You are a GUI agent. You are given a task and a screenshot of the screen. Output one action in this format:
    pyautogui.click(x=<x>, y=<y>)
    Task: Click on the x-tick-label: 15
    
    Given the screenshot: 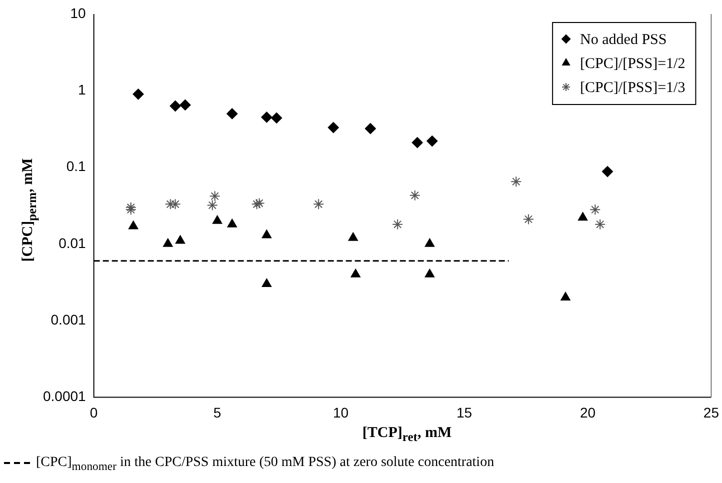 What is the action you would take?
    pyautogui.click(x=464, y=412)
    